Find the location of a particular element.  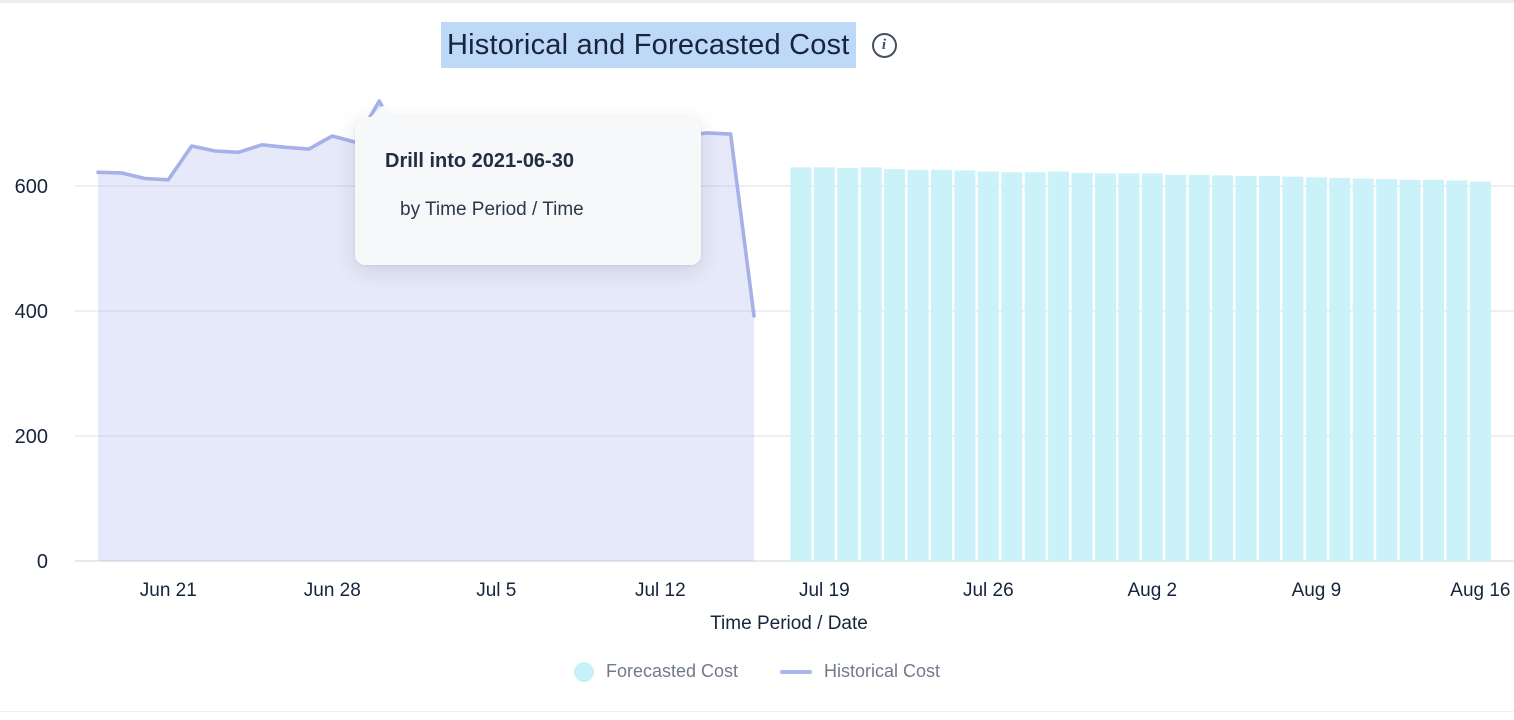

legend-label: Forecasted Cost is located at coordinates (672, 671).